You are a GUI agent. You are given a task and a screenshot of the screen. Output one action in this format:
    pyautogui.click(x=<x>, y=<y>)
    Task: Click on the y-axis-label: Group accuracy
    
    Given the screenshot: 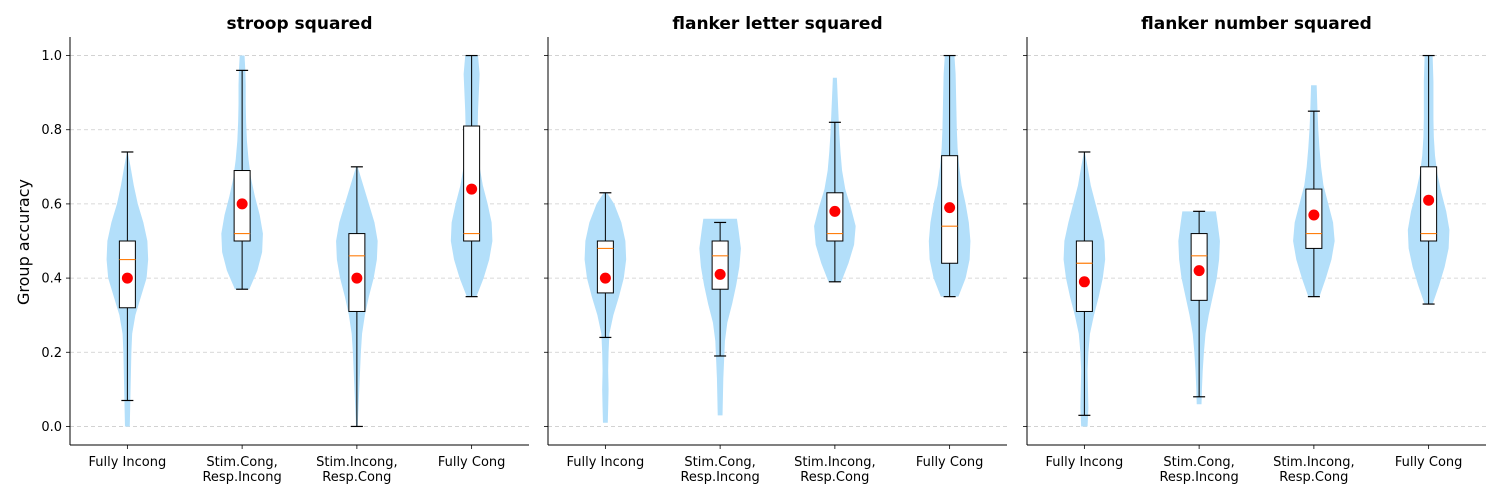 What is the action you would take?
    pyautogui.click(x=23, y=242)
    